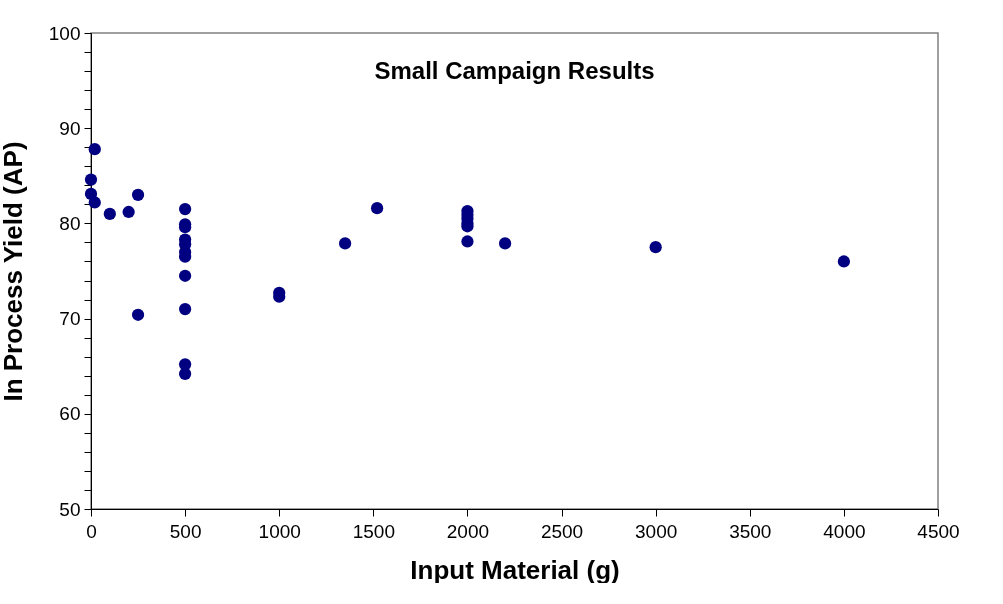 The image size is (1003, 604). Describe the element at coordinates (14, 271) in the screenshot. I see `y-axis-title: In Process Yield (AP)` at that location.